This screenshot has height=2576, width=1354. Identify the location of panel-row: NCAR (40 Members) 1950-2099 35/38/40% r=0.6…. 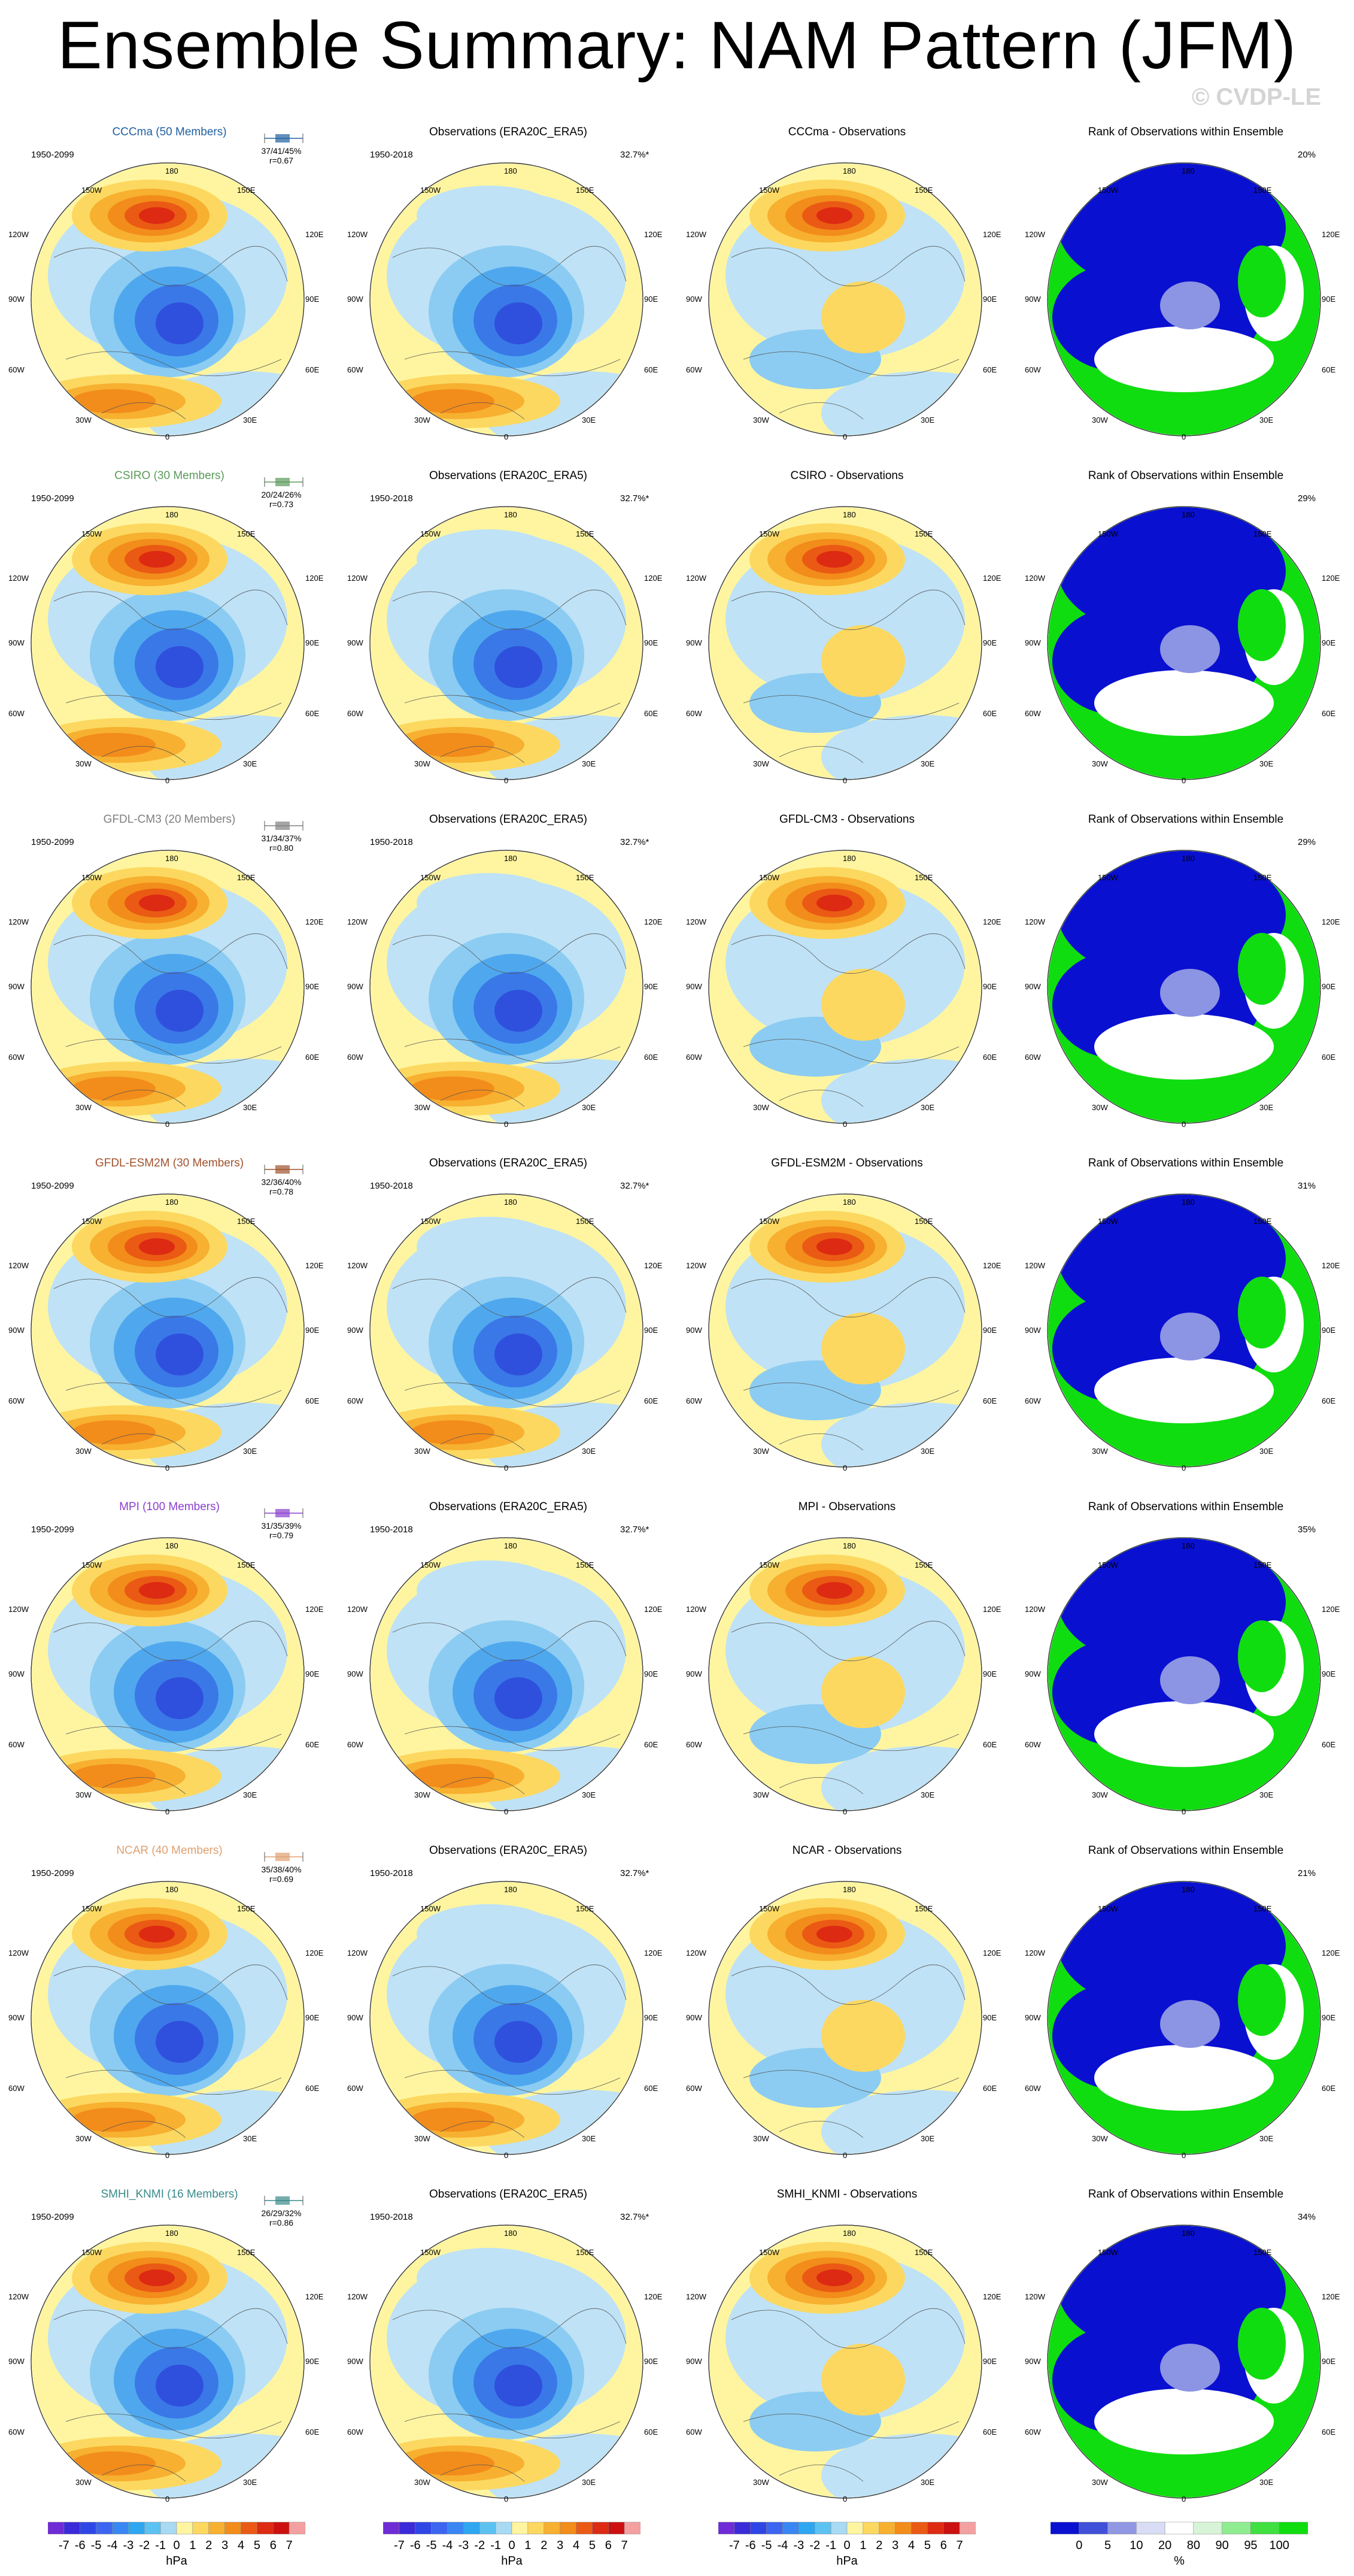
(677, 2010).